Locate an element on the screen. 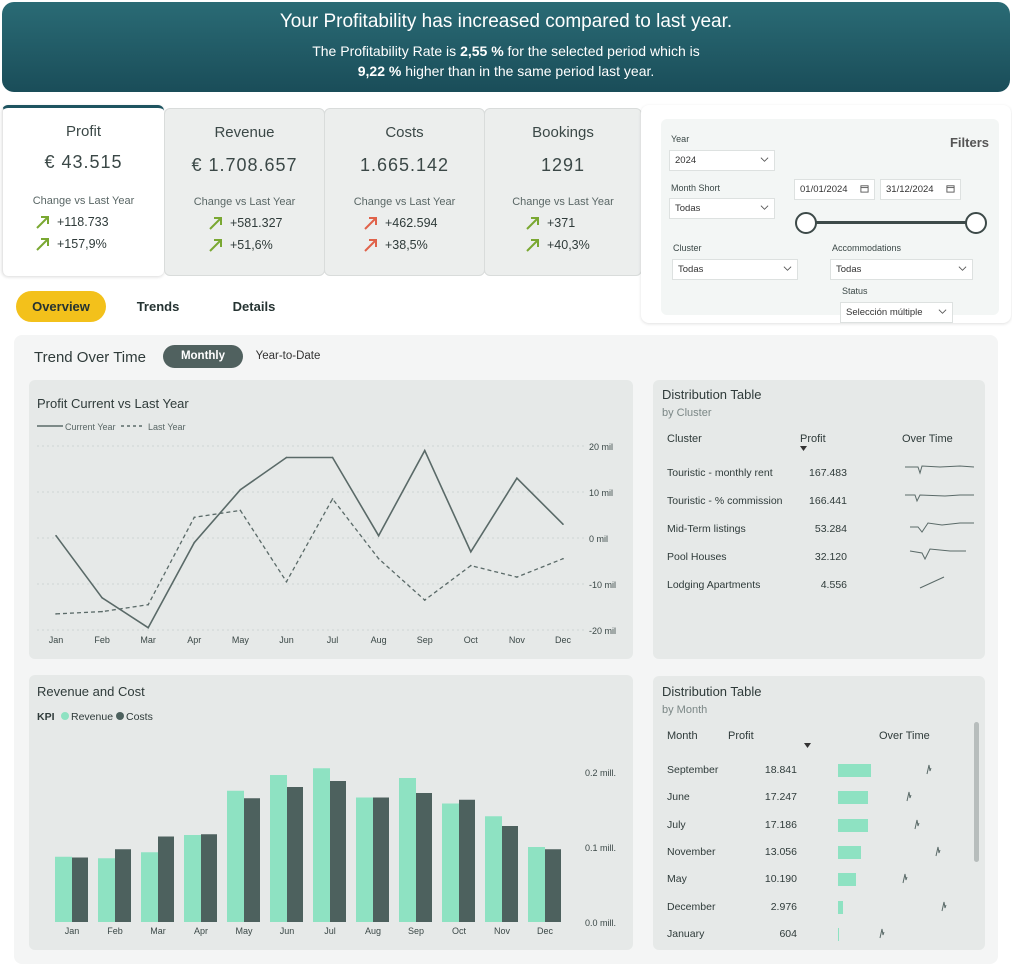  tab-overview: Overview is located at coordinates (61, 306).